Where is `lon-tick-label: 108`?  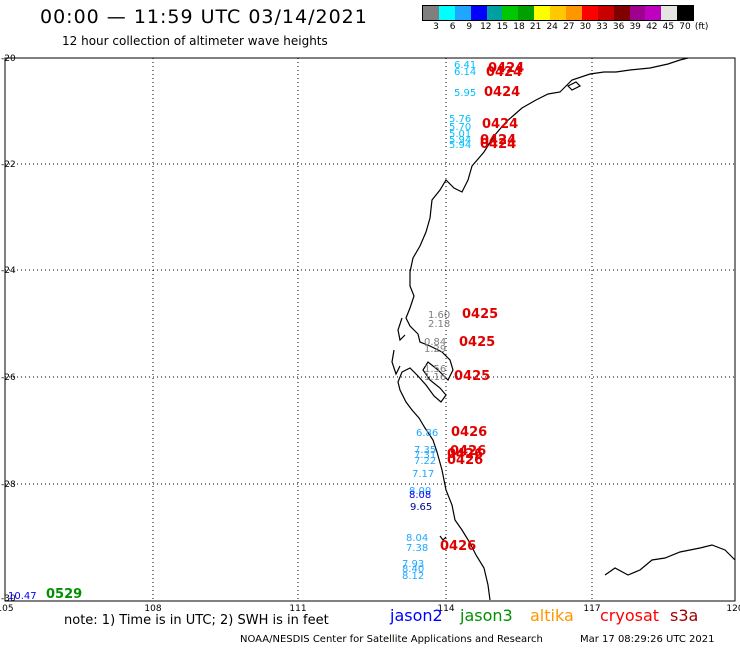
lon-tick-label: 108 is located at coordinates (152, 609).